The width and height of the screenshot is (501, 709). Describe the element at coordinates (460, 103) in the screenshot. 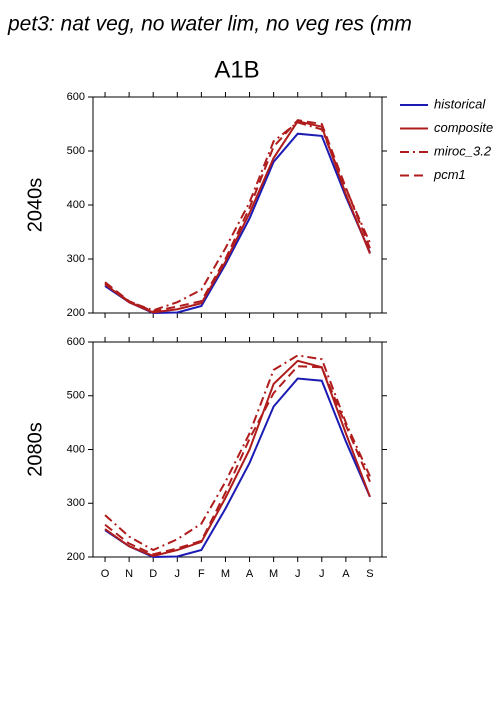

I see `legend-label: historical` at that location.